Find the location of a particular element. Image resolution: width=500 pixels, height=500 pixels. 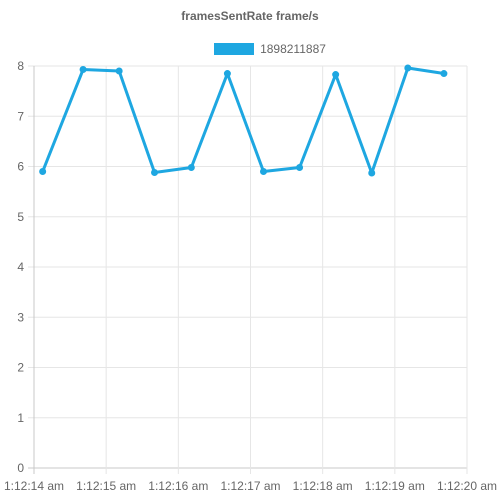

y-tick-label: 2 is located at coordinates (20, 368).